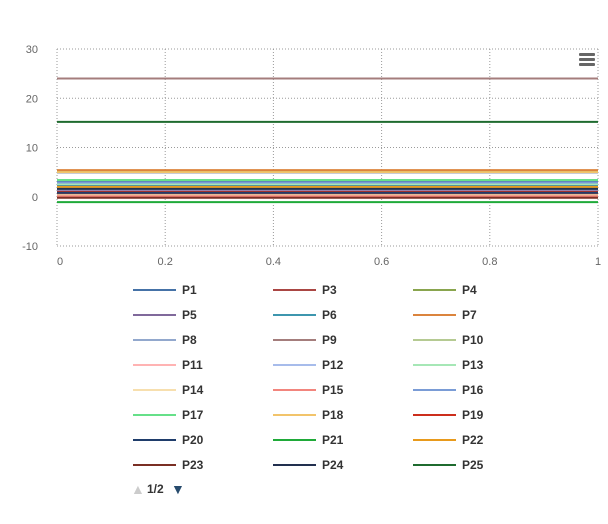 This screenshot has height=524, width=608. Describe the element at coordinates (165, 315) in the screenshot. I see `legend-item-p5: P5` at that location.